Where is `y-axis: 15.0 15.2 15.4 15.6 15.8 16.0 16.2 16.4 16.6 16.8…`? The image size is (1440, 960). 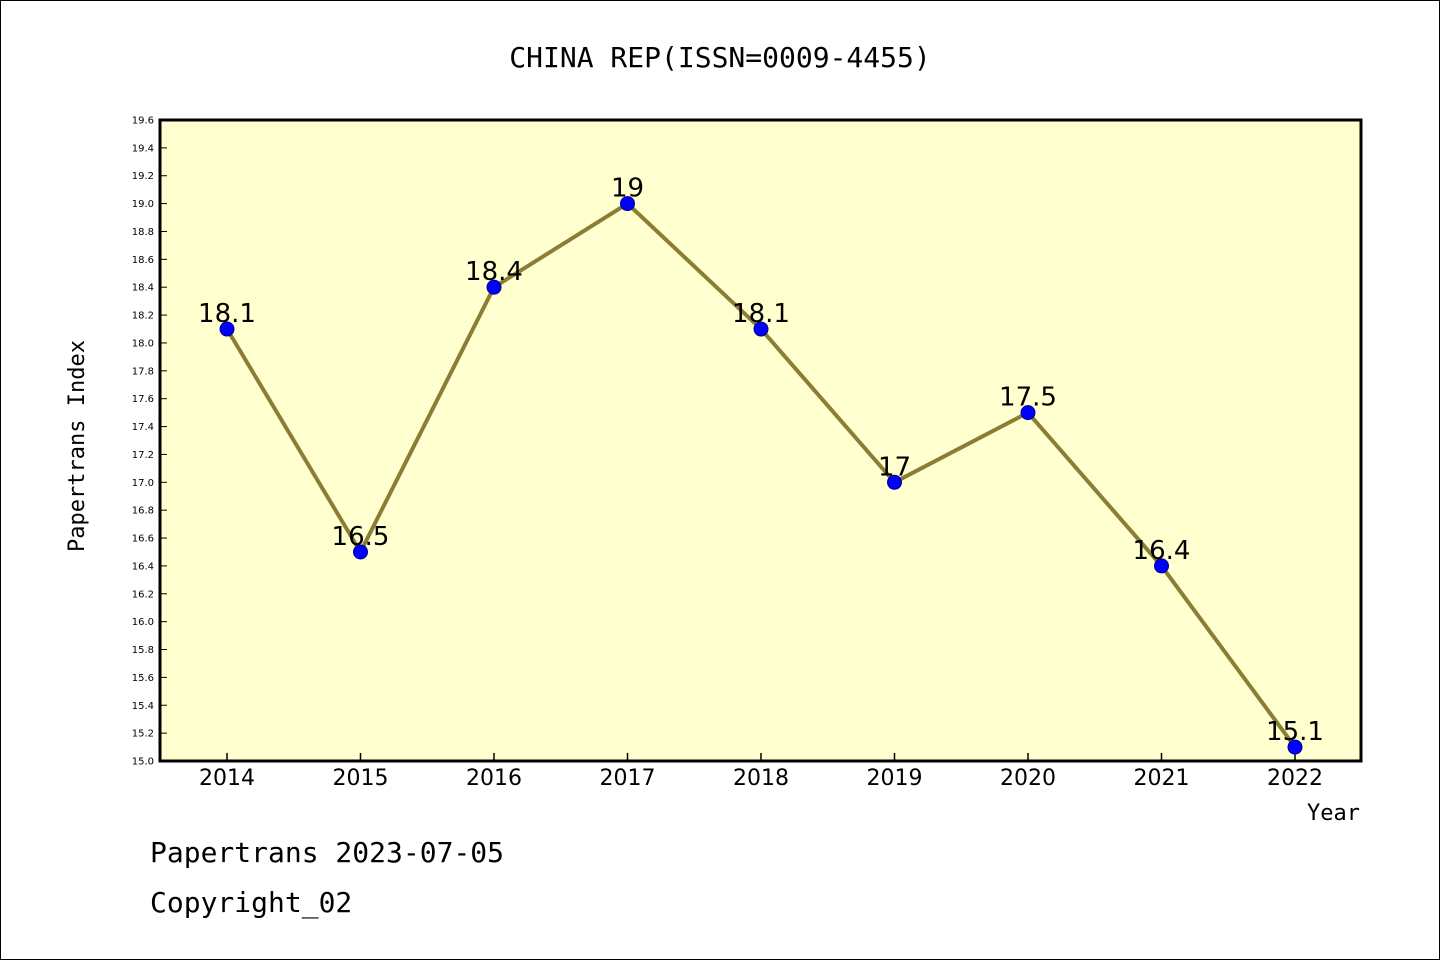
y-axis: 15.0 15.2 15.4 15.6 15.8 16.0 16.2 16.4 16.6 16.8… is located at coordinates (149, 442).